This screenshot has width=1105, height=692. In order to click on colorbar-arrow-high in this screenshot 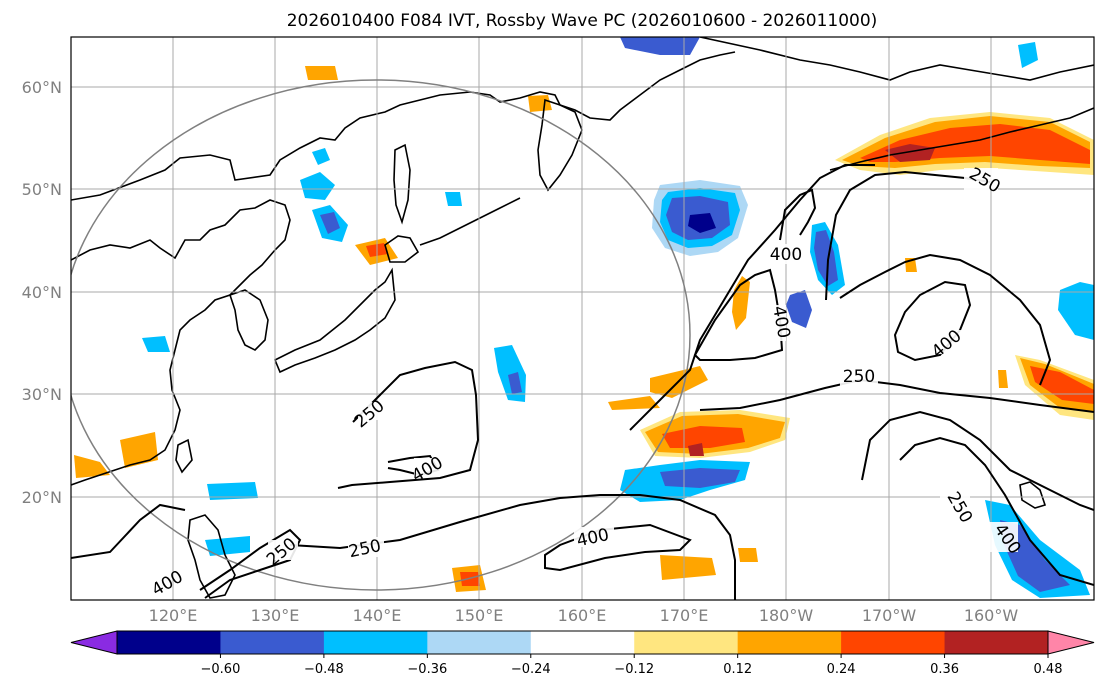, I will do `click(1071, 642)`.